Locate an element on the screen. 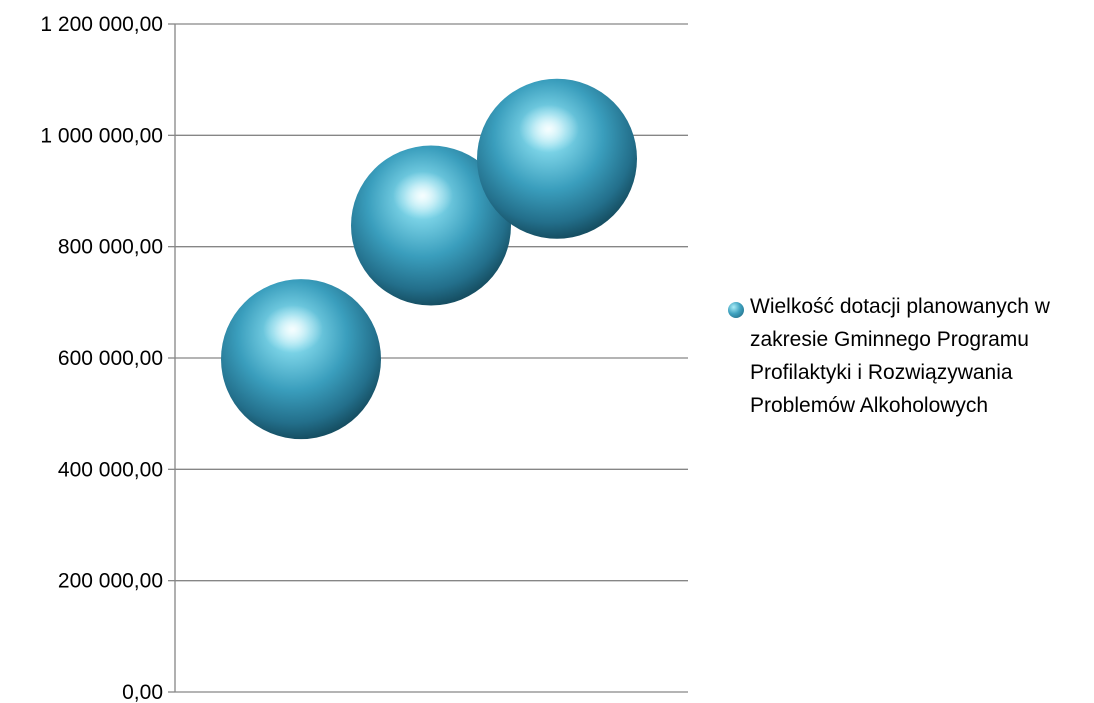  legend-marker-icon is located at coordinates (736, 310).